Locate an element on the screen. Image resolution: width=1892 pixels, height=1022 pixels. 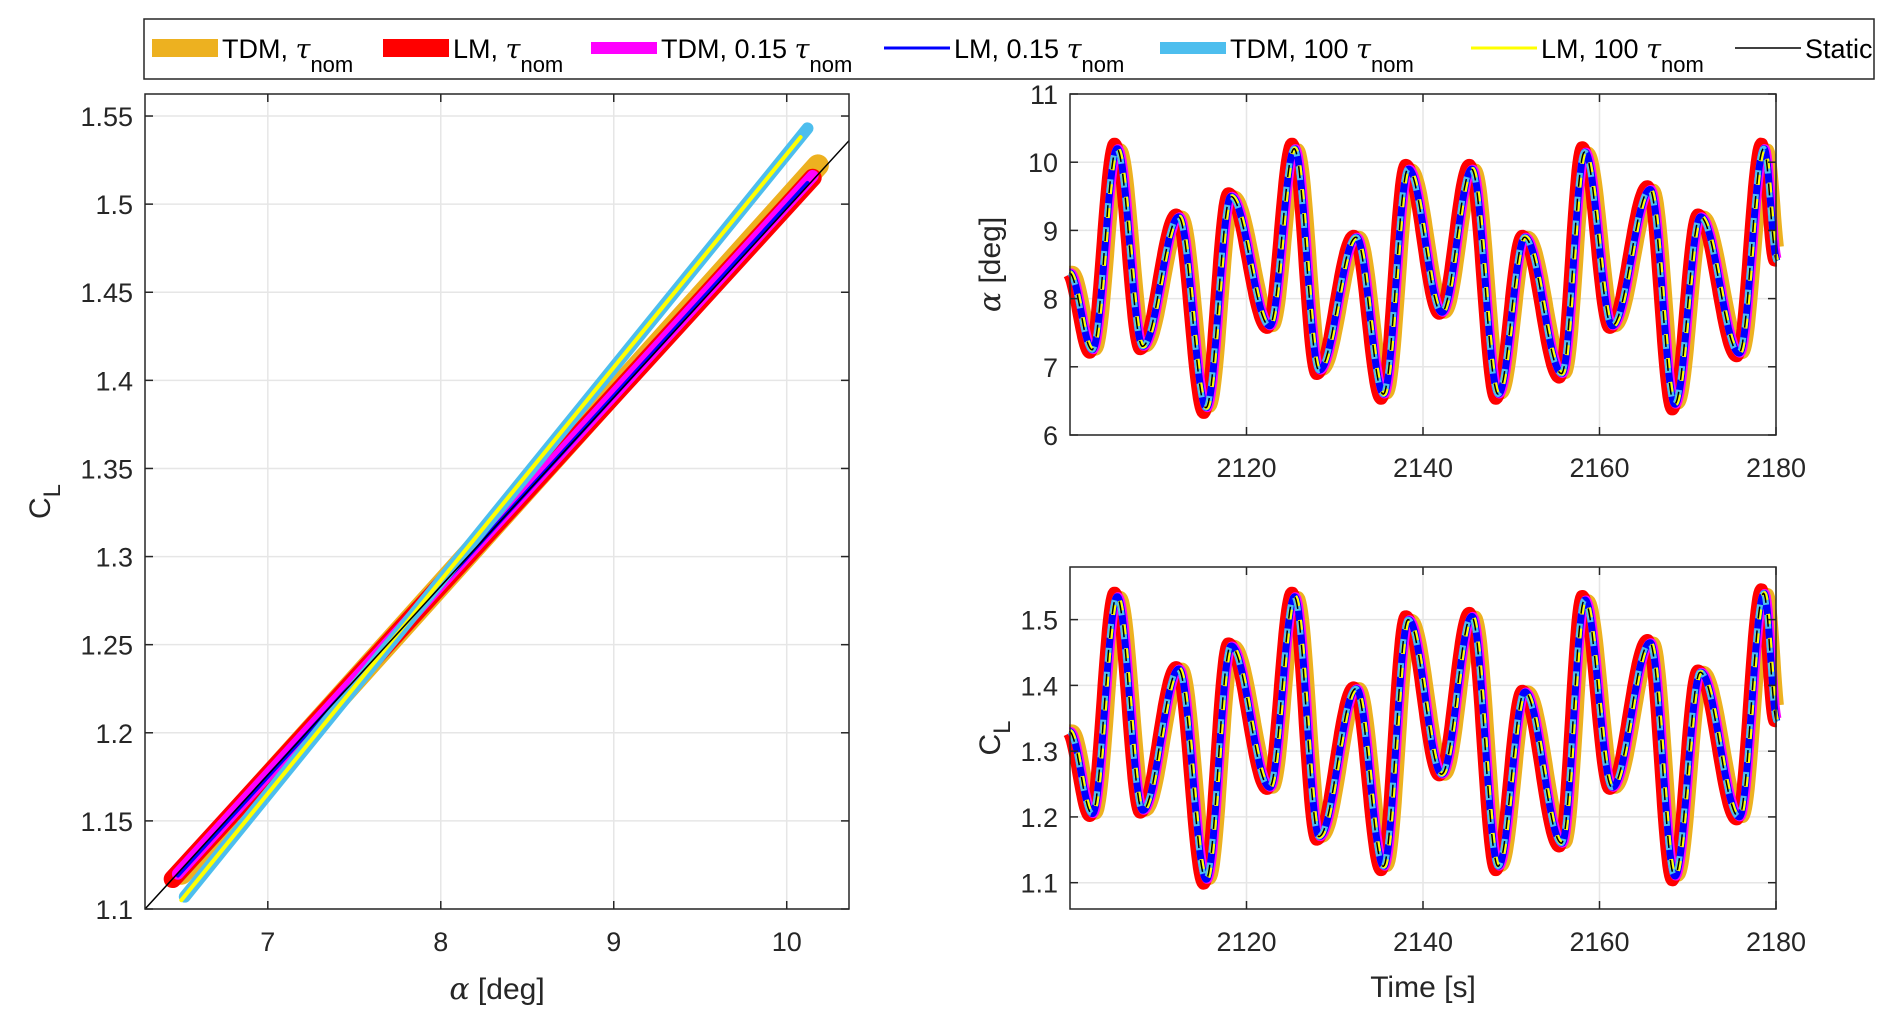
y-tick-label: 8 is located at coordinates (1050, 300).